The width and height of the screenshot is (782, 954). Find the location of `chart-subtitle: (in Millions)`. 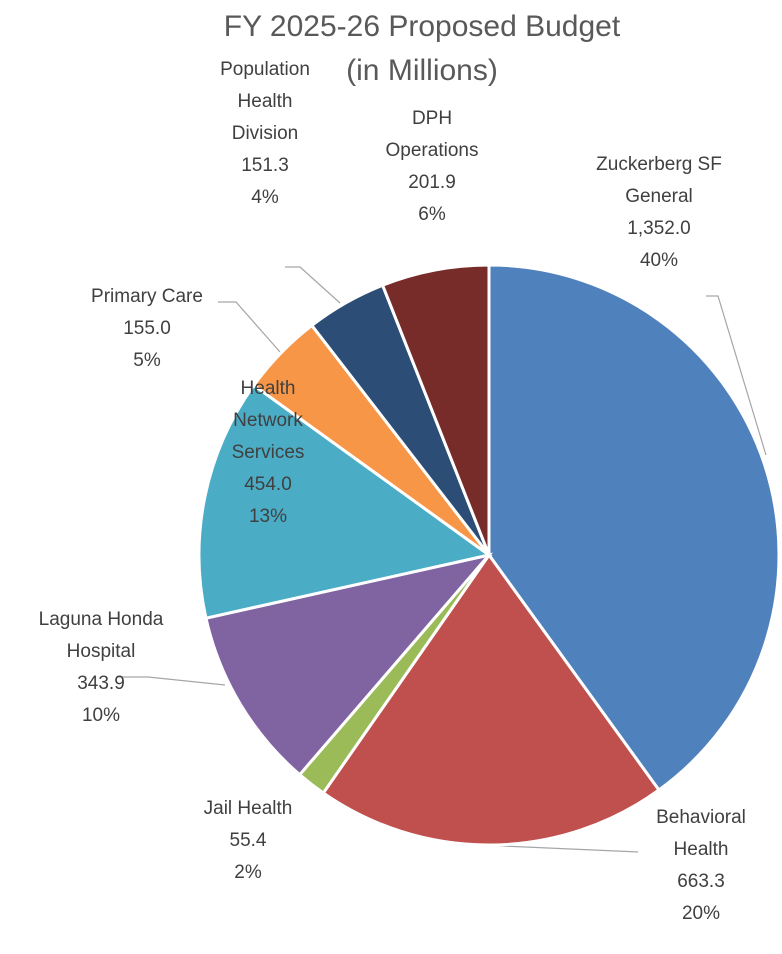

chart-subtitle: (in Millions) is located at coordinates (422, 70).